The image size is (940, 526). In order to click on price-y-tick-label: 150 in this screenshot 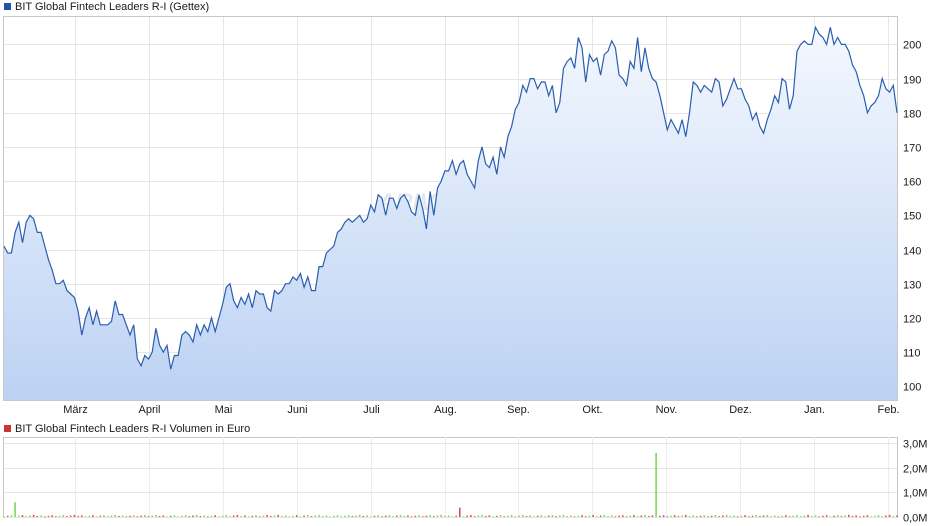, I will do `click(912, 217)`.